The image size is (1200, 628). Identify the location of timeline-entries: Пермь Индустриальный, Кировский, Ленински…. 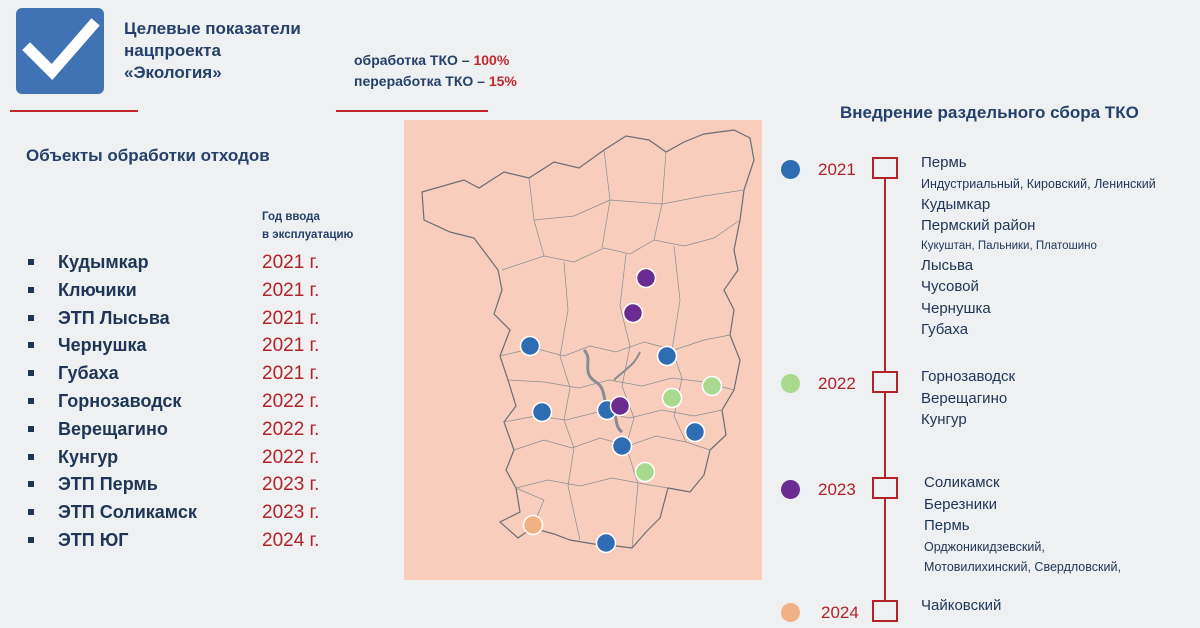
(1038, 246).